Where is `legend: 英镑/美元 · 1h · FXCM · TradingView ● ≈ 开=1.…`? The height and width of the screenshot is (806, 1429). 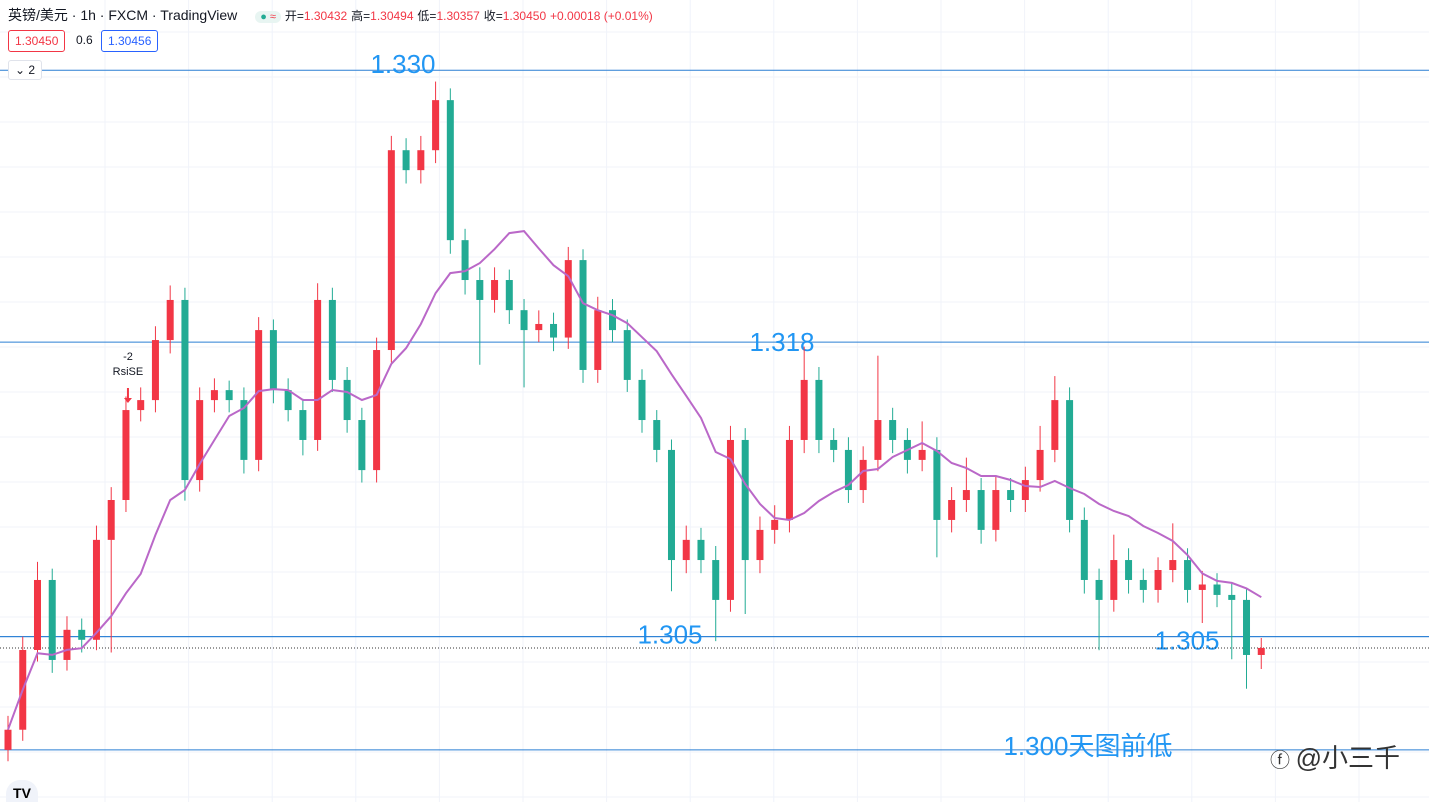
legend: 英镑/美元 · 1h · FXCM · TradingView ● ≈ 开=1.… is located at coordinates (330, 15).